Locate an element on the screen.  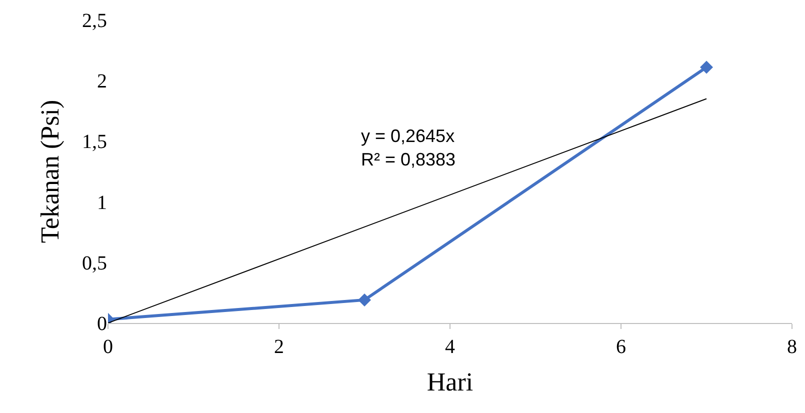
x-tick-label: 2 is located at coordinates (279, 347).